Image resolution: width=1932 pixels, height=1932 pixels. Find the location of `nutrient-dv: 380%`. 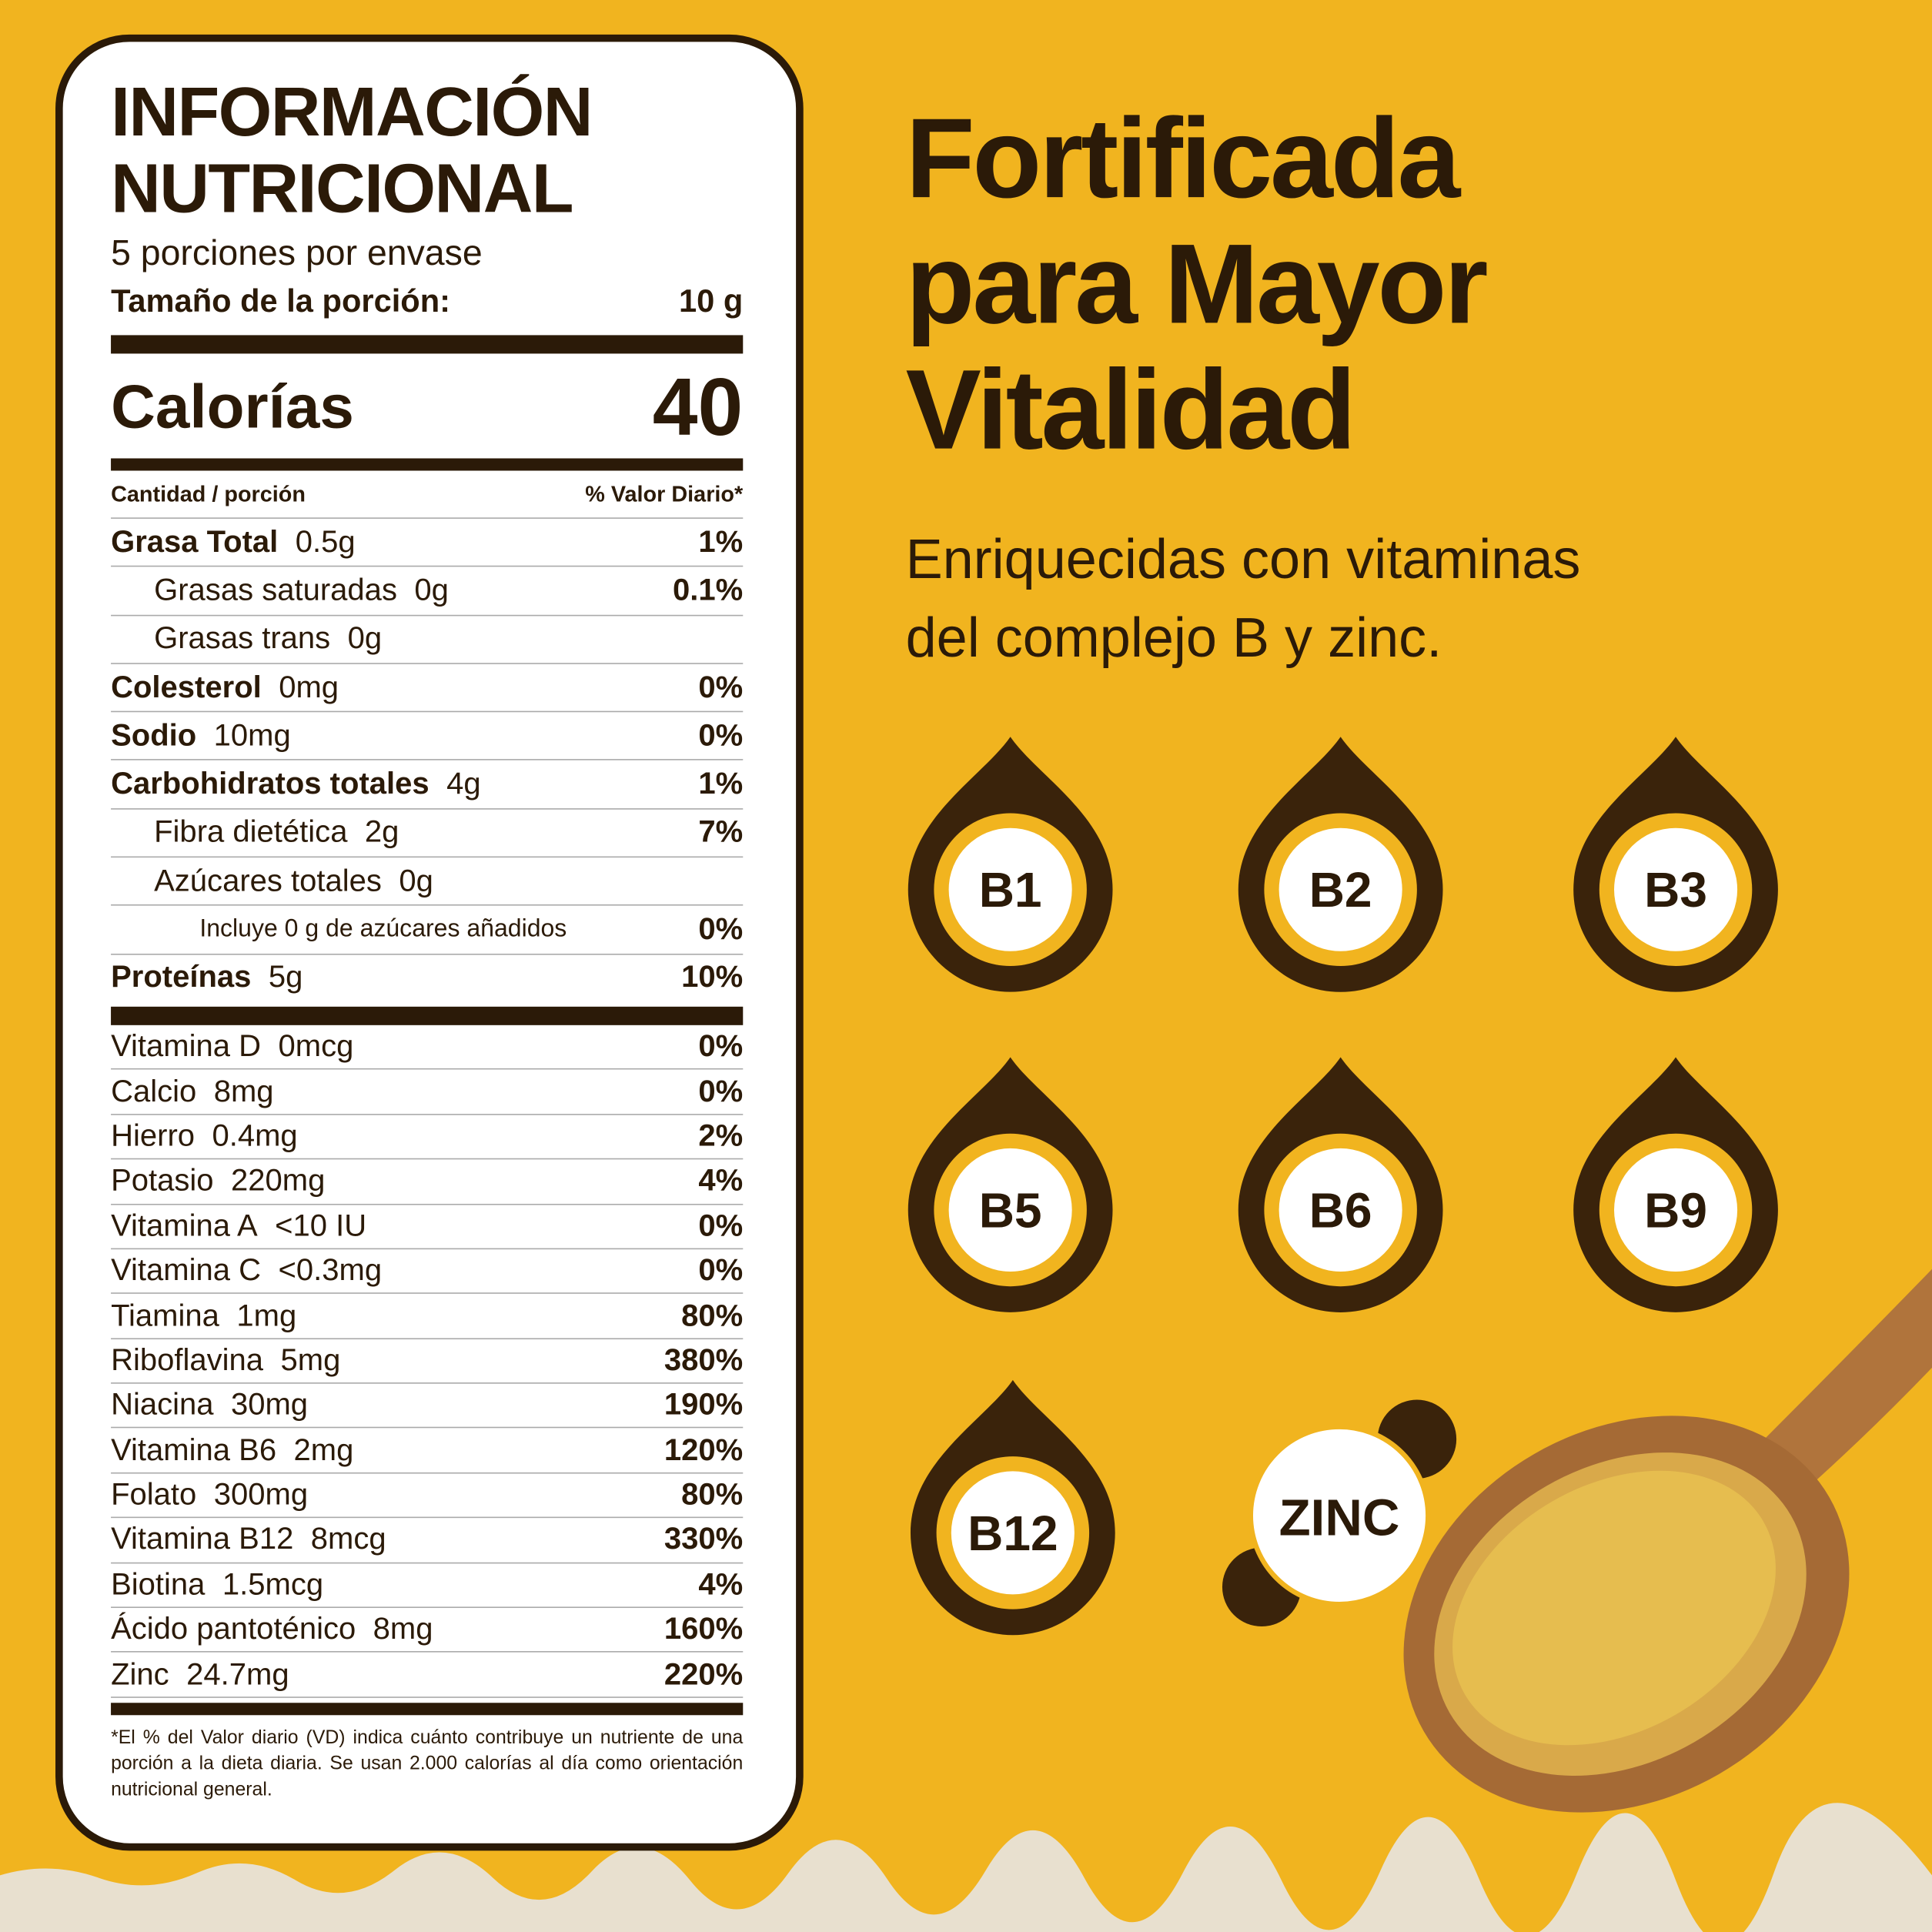

nutrient-dv: 380% is located at coordinates (703, 1360).